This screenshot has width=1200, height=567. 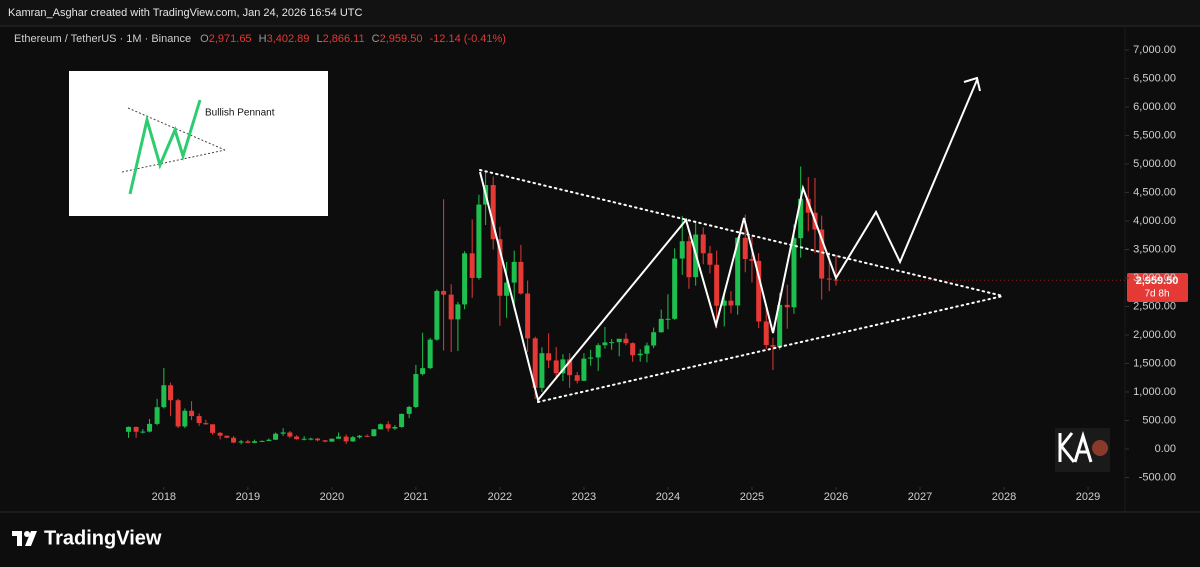 I want to click on x-tick-label: 2027, so click(x=920, y=497).